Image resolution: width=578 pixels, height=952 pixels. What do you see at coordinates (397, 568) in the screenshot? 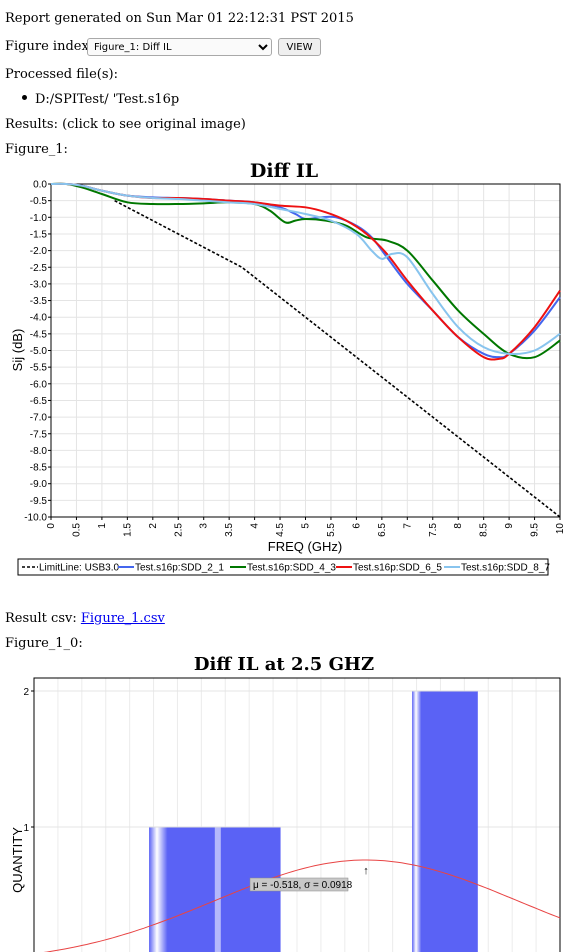
I see `legend-entry: Test.s16p:SDD_6_5` at bounding box center [397, 568].